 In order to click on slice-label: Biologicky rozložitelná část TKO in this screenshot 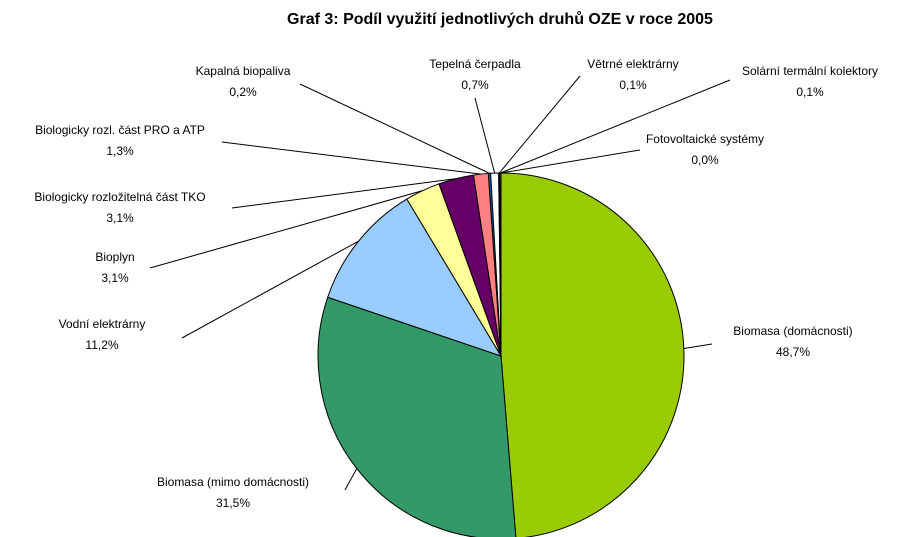, I will do `click(119, 197)`.